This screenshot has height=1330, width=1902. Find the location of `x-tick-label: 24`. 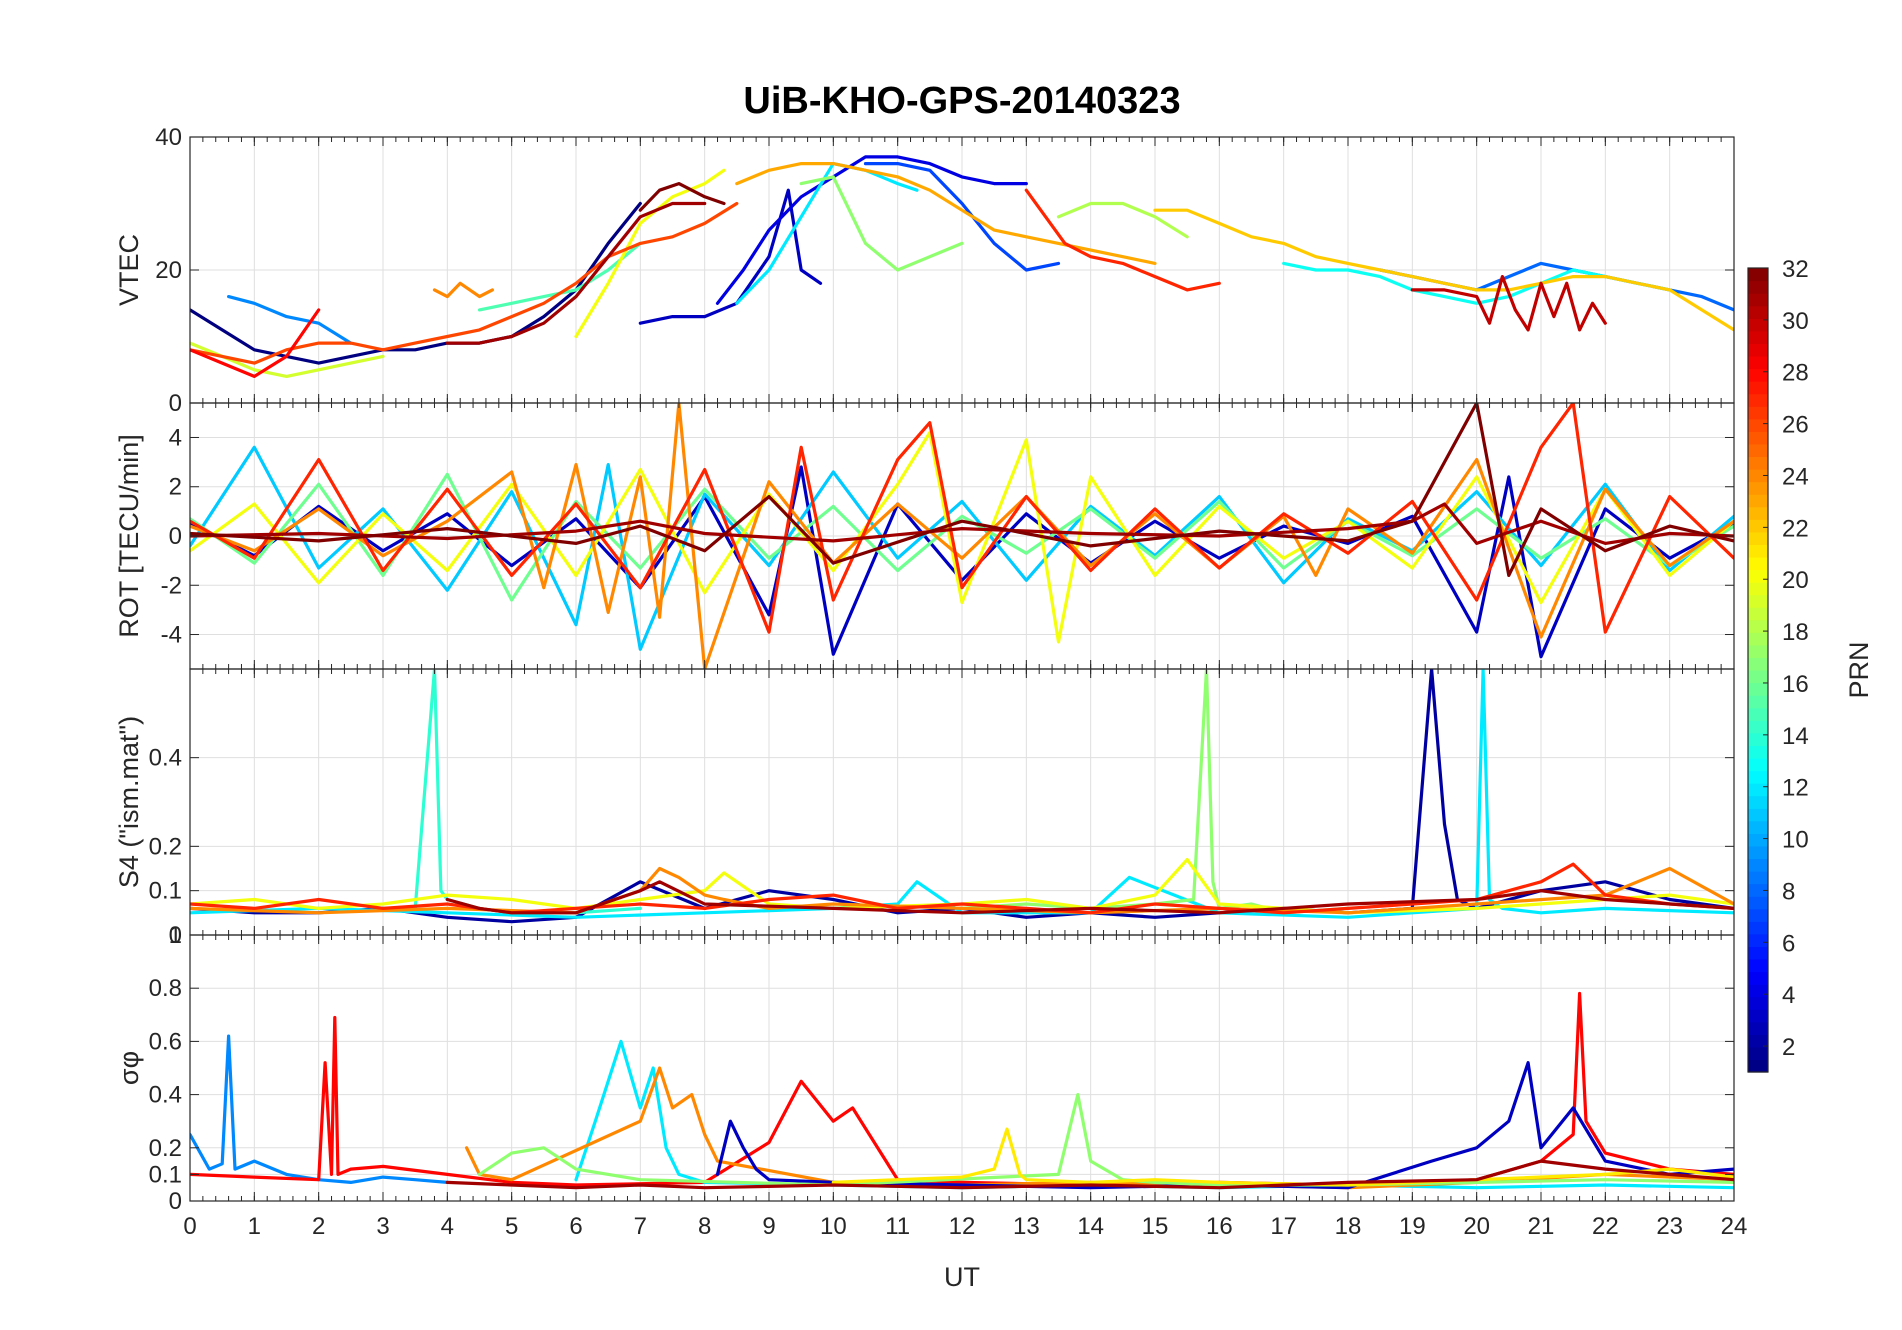

x-tick-label: 24 is located at coordinates (1734, 1226).